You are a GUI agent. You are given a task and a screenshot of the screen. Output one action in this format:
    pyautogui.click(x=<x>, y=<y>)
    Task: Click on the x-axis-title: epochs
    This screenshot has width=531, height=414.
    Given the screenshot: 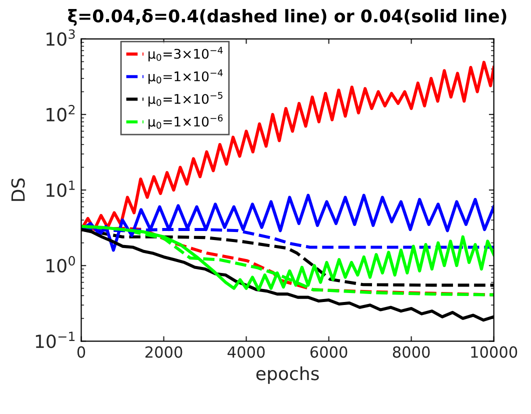 What is the action you would take?
    pyautogui.click(x=287, y=375)
    